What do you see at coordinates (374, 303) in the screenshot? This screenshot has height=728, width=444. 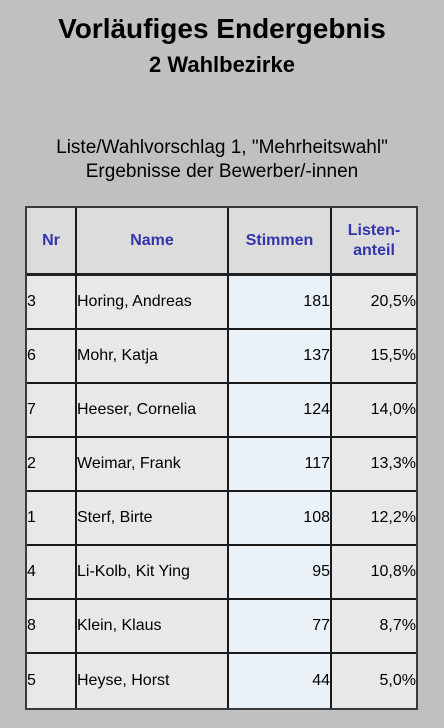 I see `cell-listenanteil: 20,5%` at bounding box center [374, 303].